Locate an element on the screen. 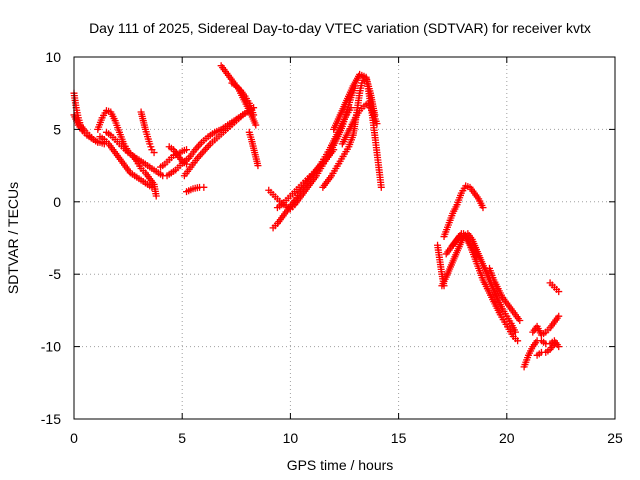 This screenshot has width=640, height=480. x-tick-labels: 0 5 10 15 20 25 is located at coordinates (346, 438).